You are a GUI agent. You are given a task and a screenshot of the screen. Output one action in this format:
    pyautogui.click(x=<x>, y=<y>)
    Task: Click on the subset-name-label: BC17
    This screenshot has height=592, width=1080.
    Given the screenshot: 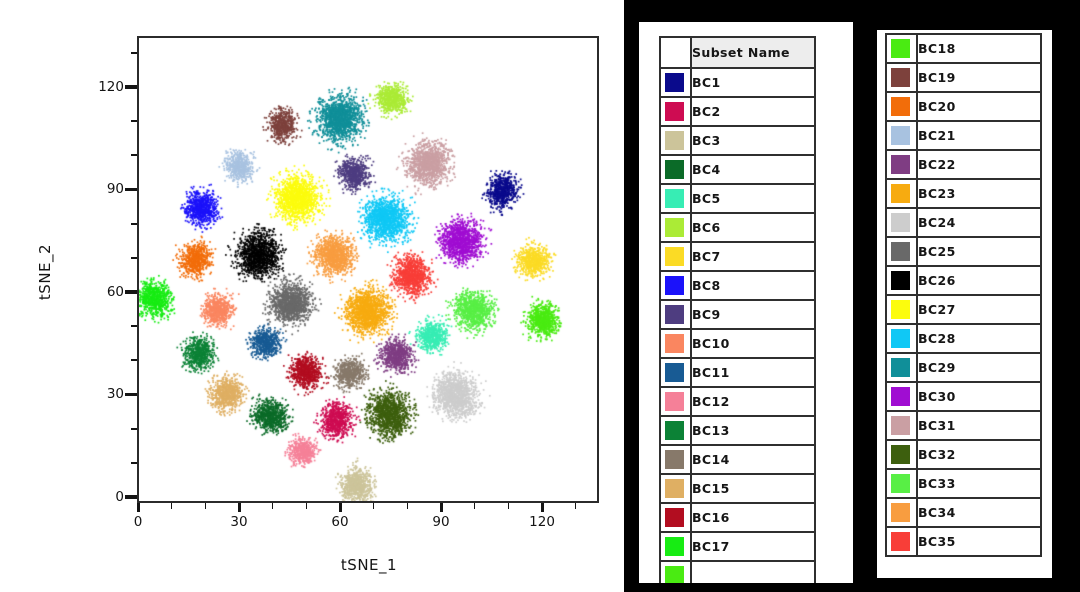 What is the action you would take?
    pyautogui.click(x=753, y=546)
    